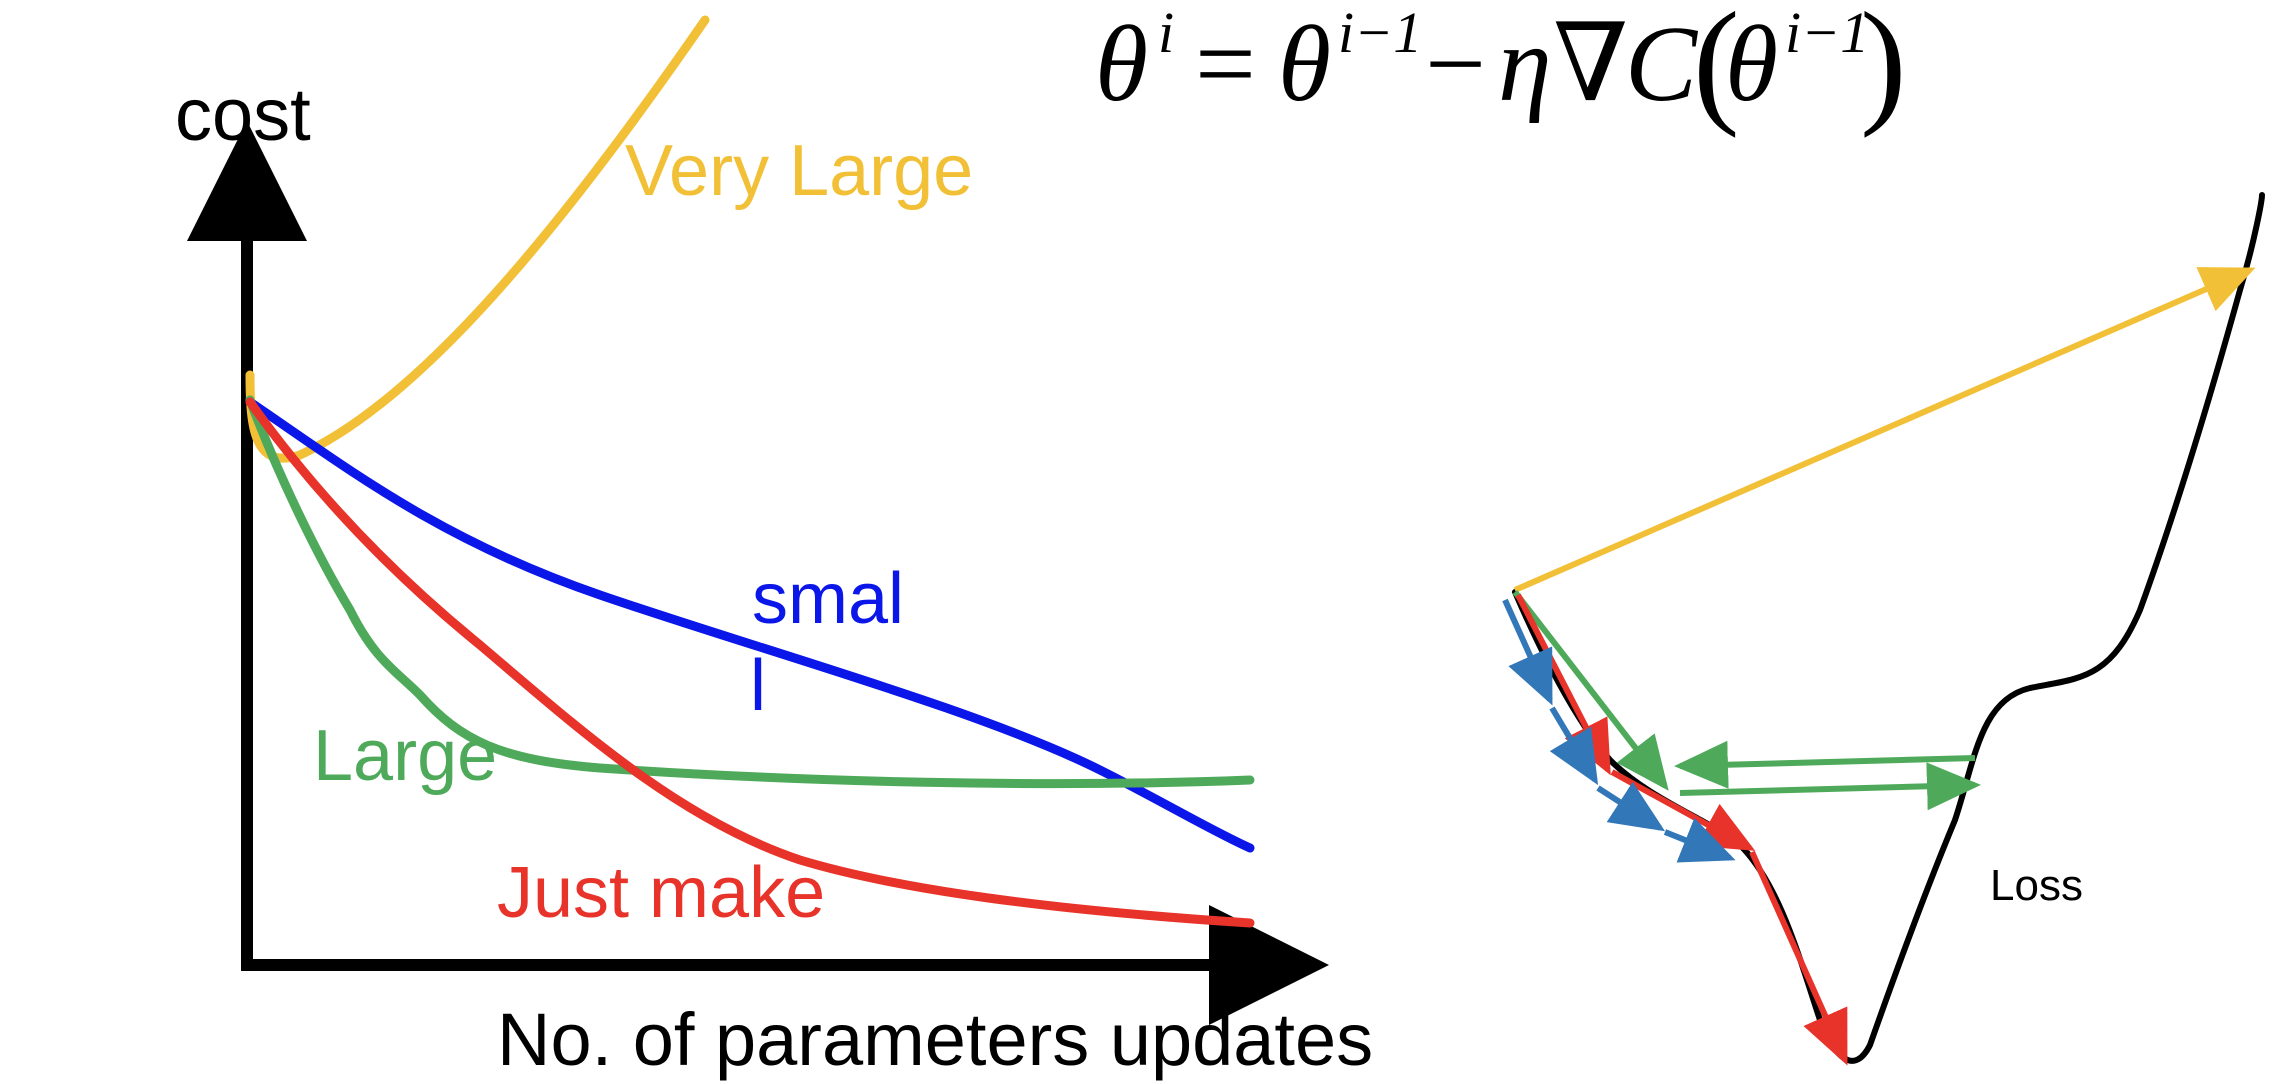 This screenshot has height=1084, width=2290. I want to click on formula-superscript-i-minus-1: i−1, so click(1380, 32).